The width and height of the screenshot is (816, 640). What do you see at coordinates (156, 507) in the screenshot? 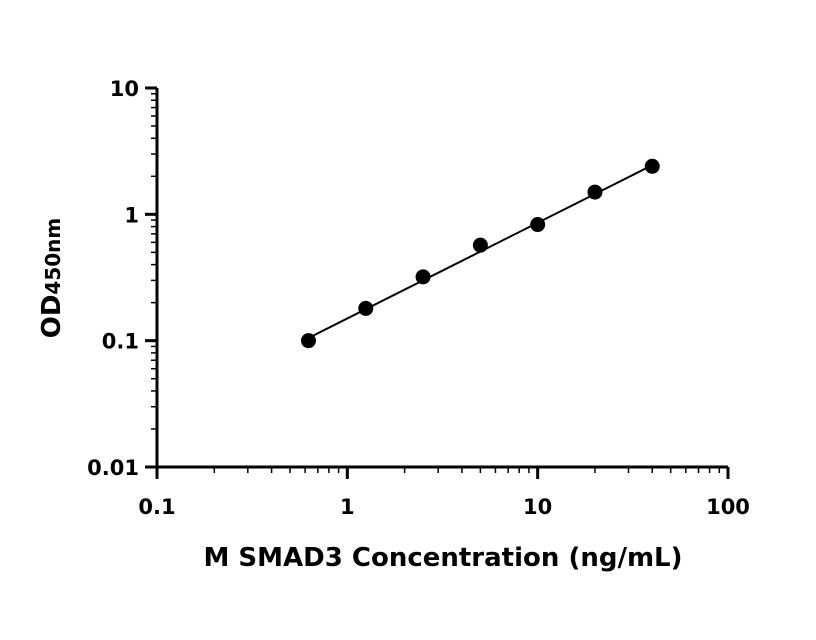
I see `x-tick-label: 0.1` at bounding box center [156, 507].